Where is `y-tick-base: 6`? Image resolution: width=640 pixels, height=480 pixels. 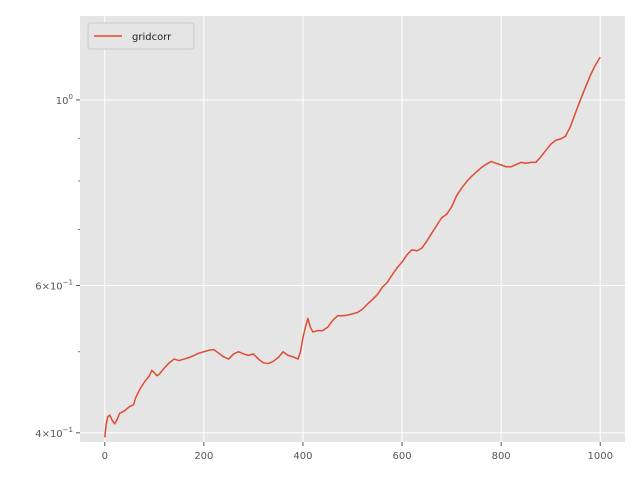
y-tick-base: 6 is located at coordinates (38, 287).